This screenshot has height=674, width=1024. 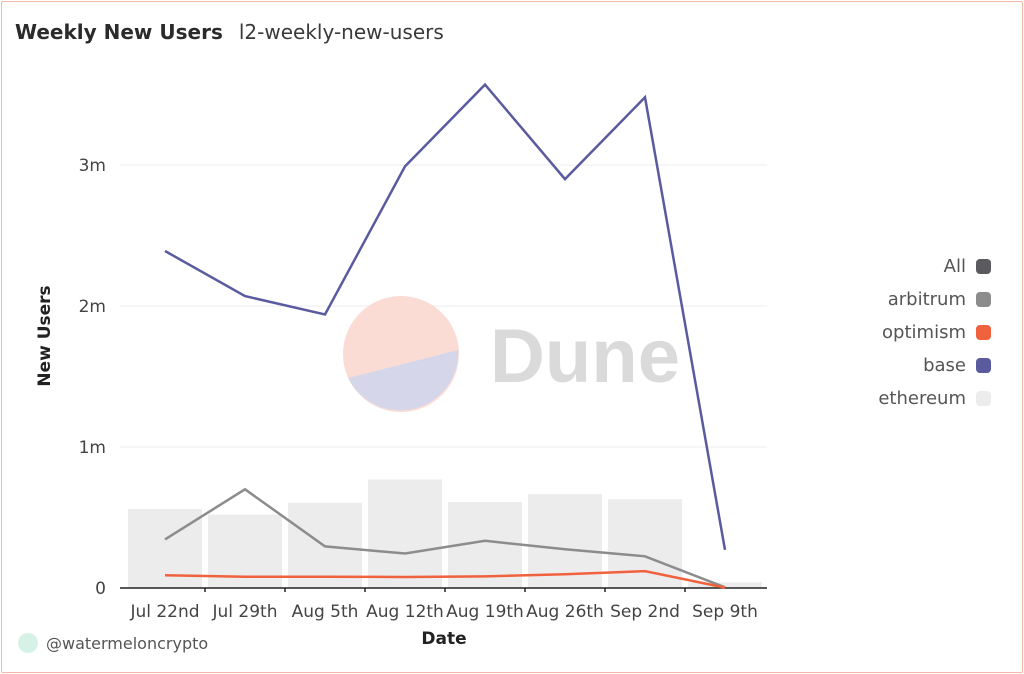 I want to click on legend-label: arbitrum, so click(x=926, y=299).